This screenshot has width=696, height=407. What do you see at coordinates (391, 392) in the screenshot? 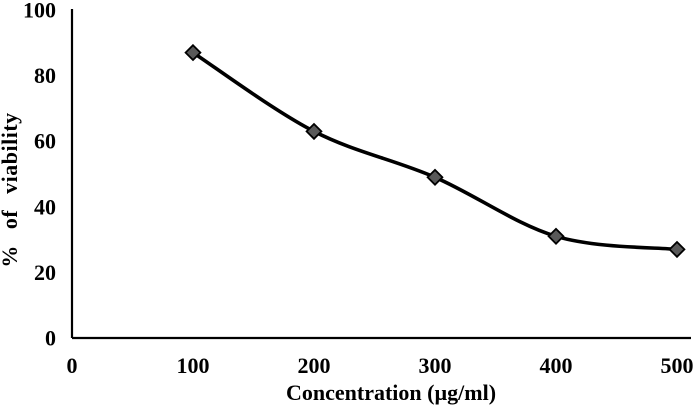
I see `x-axis-title: Concentration (µg/ml)` at bounding box center [391, 392].